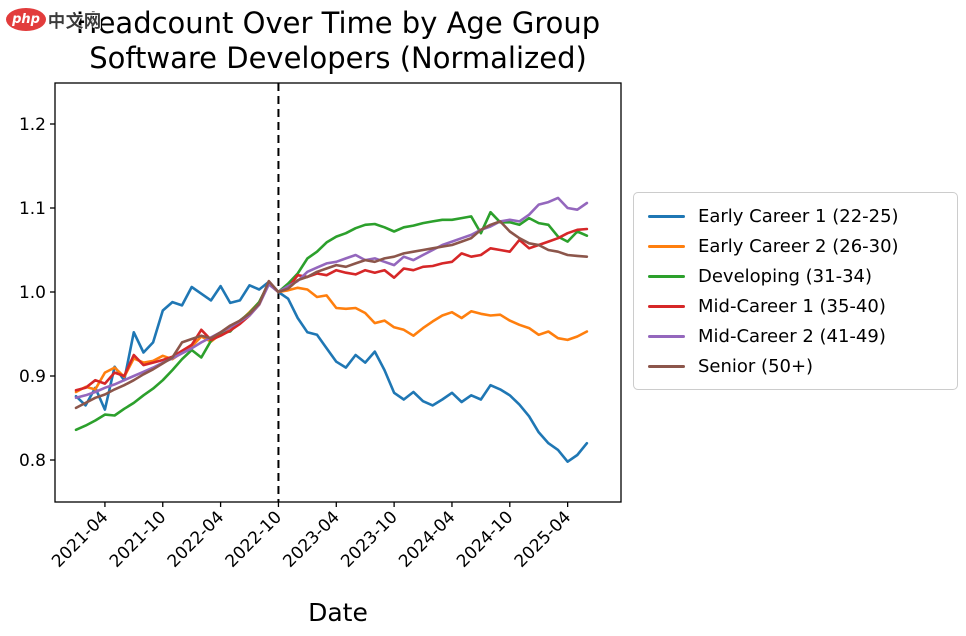 The width and height of the screenshot is (966, 636). I want to click on legend-item: Developing (31-34), so click(795, 276).